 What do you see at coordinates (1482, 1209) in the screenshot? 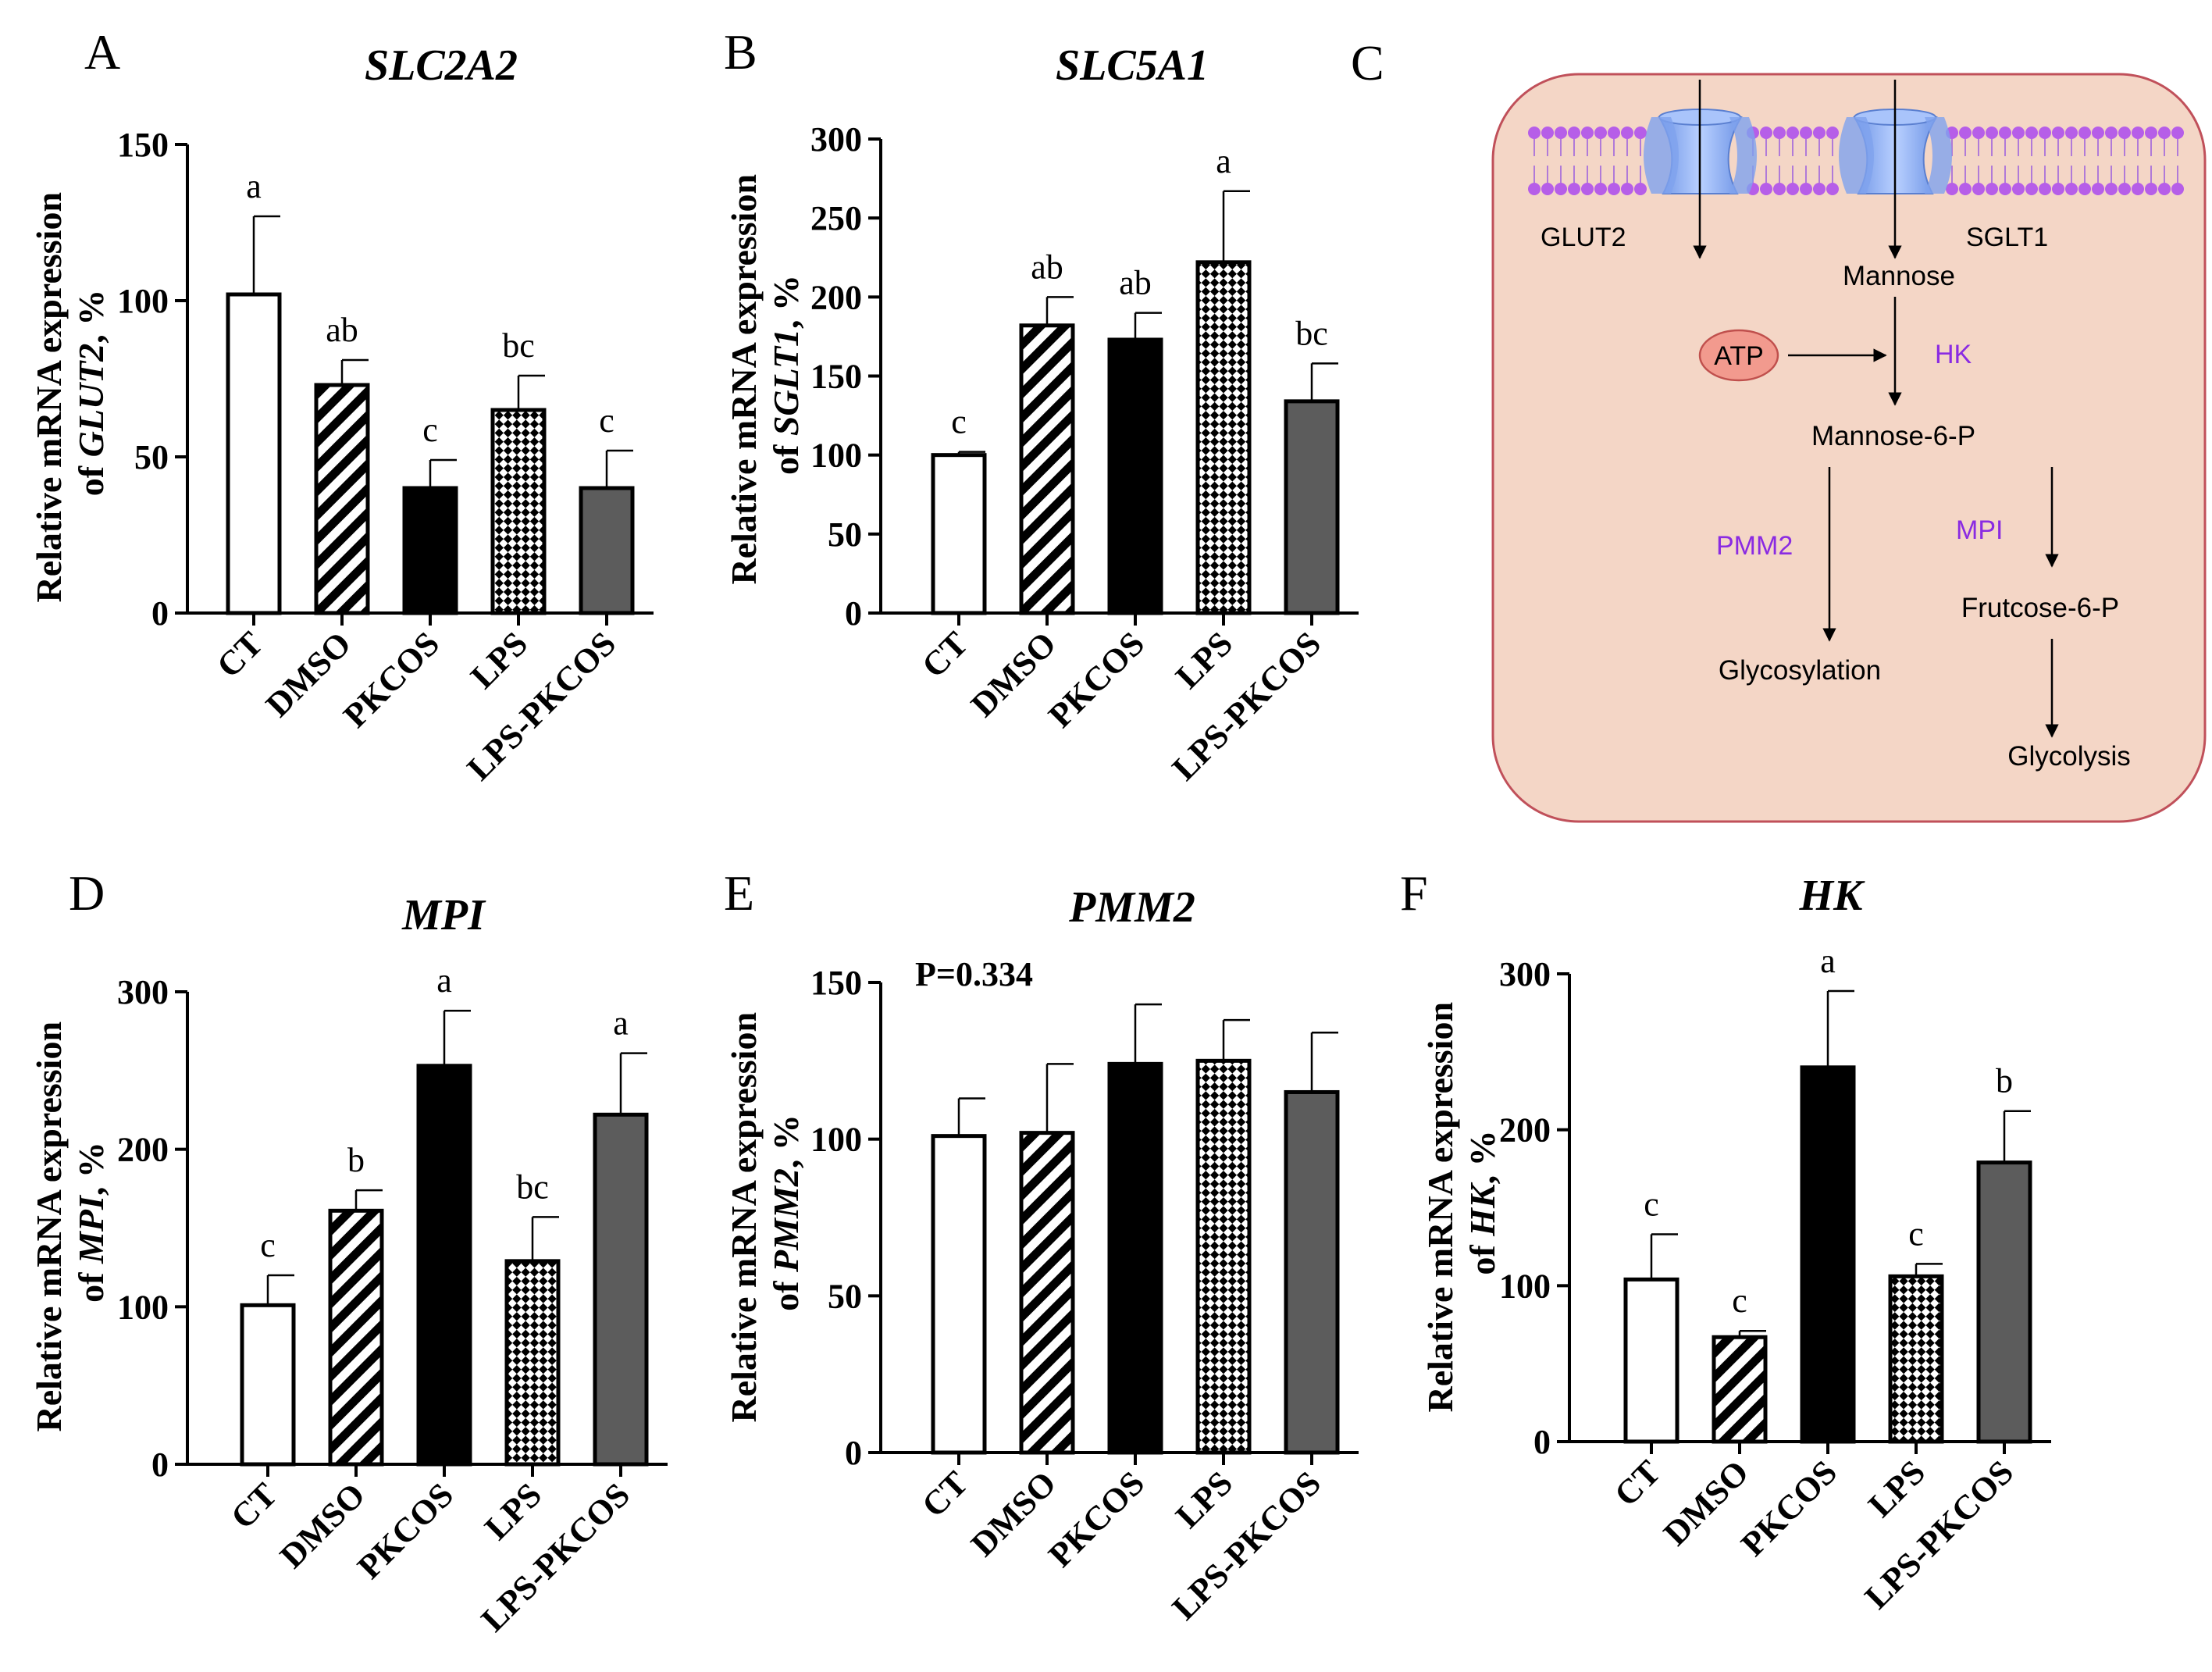
I see `y-axis-label-gene: HK` at bounding box center [1482, 1209].